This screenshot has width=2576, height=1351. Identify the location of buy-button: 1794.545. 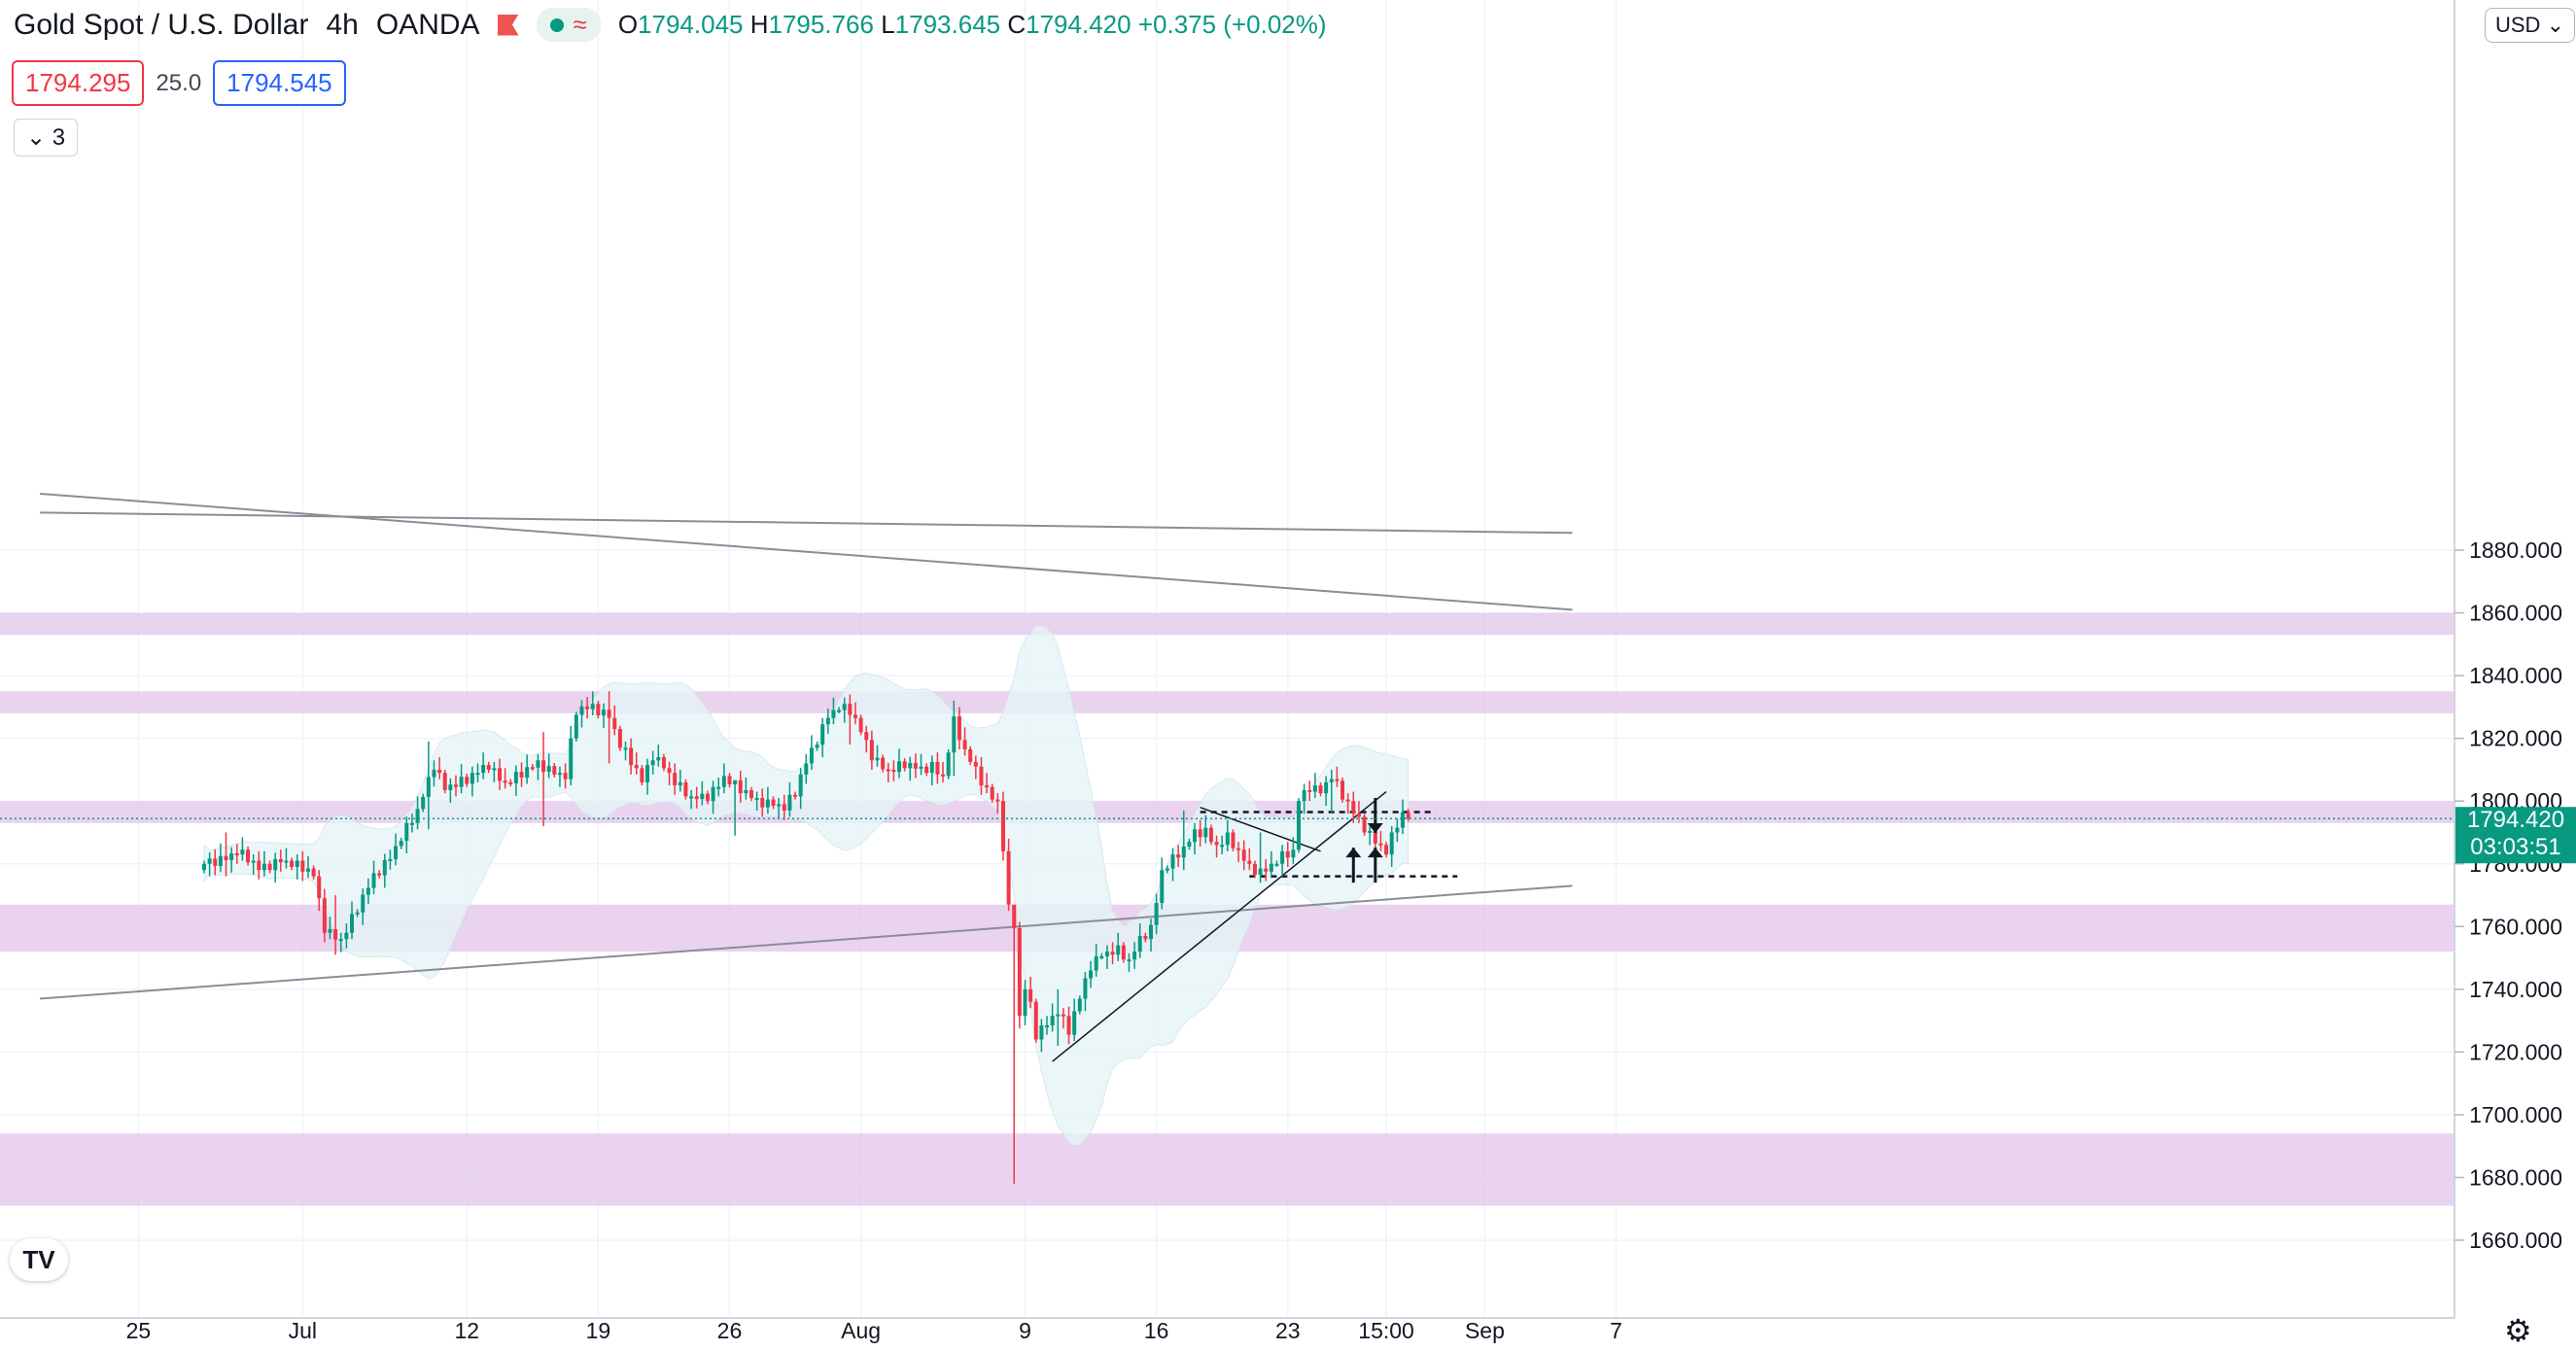
(280, 83).